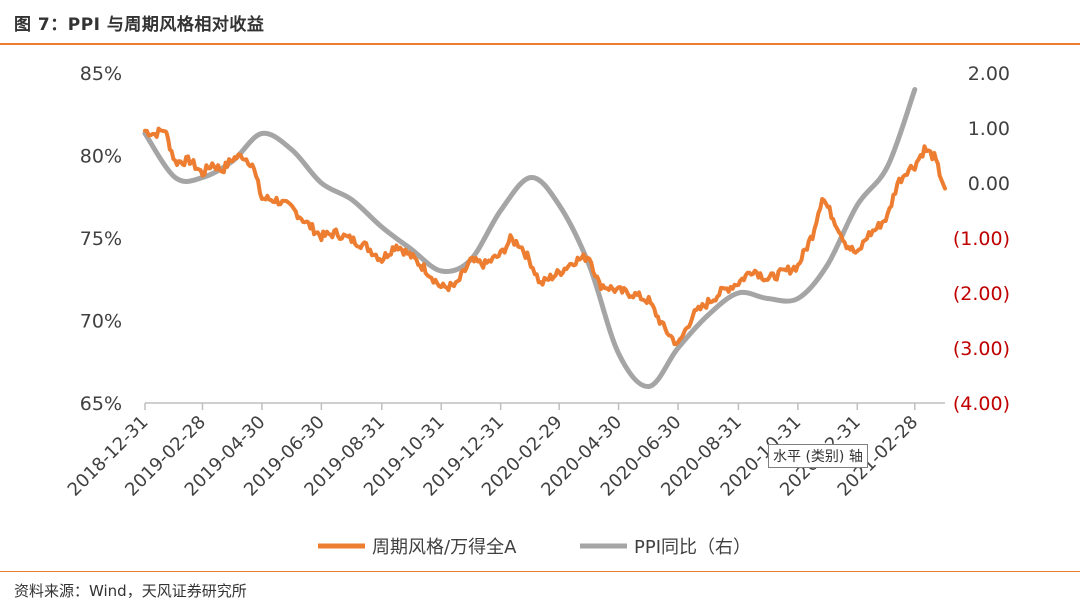 Image resolution: width=1080 pixels, height=615 pixels. I want to click on axis-tooltip: 水平 (类别) 轴, so click(818, 456).